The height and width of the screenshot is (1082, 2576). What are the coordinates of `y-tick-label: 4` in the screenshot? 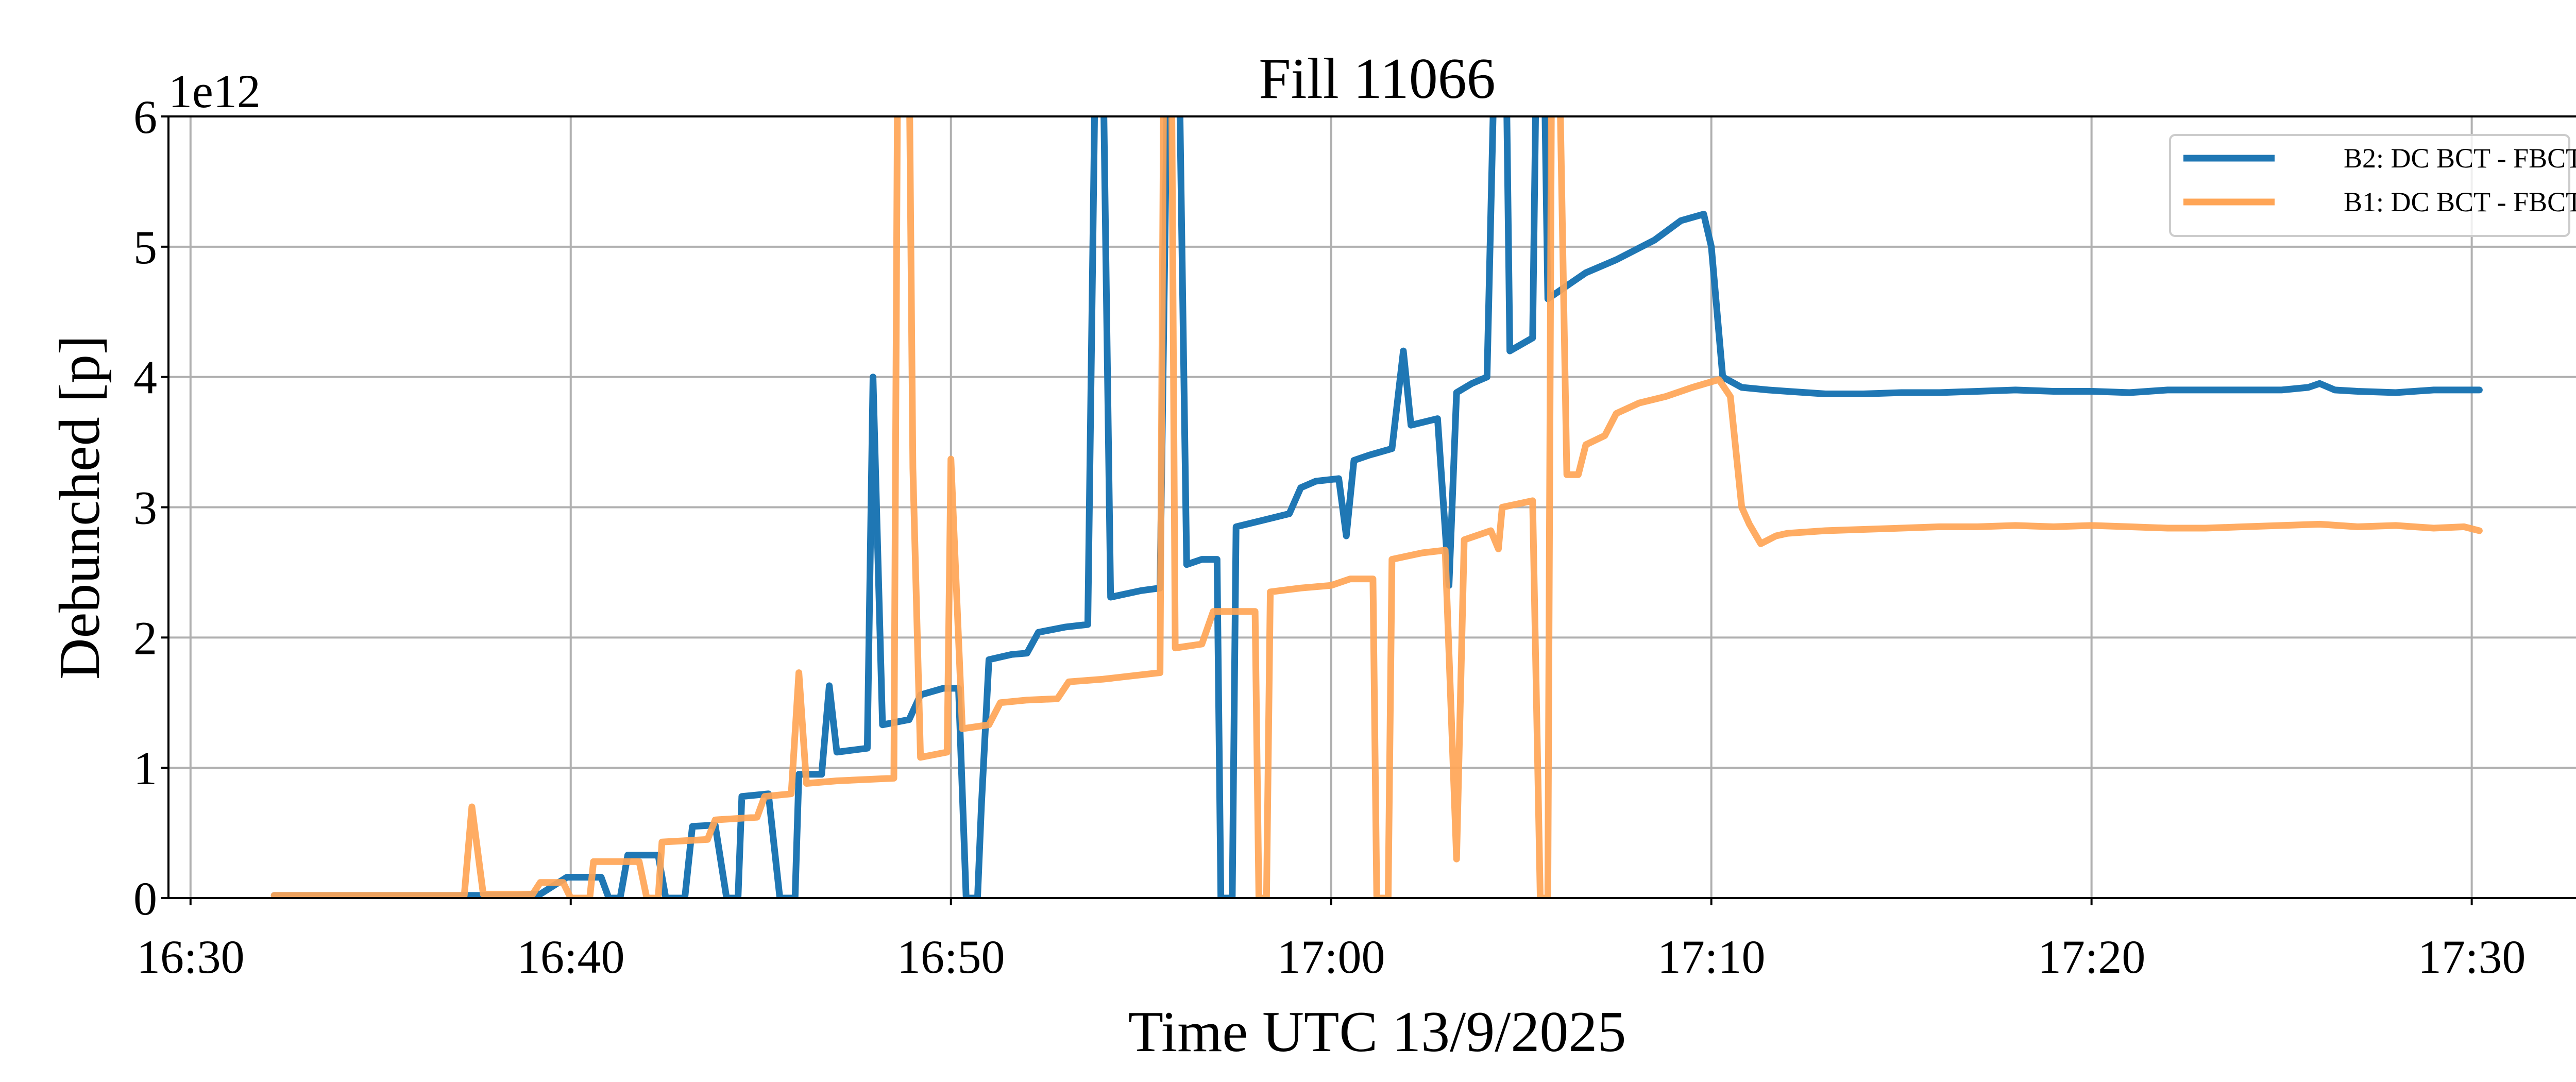 It's located at (145, 377).